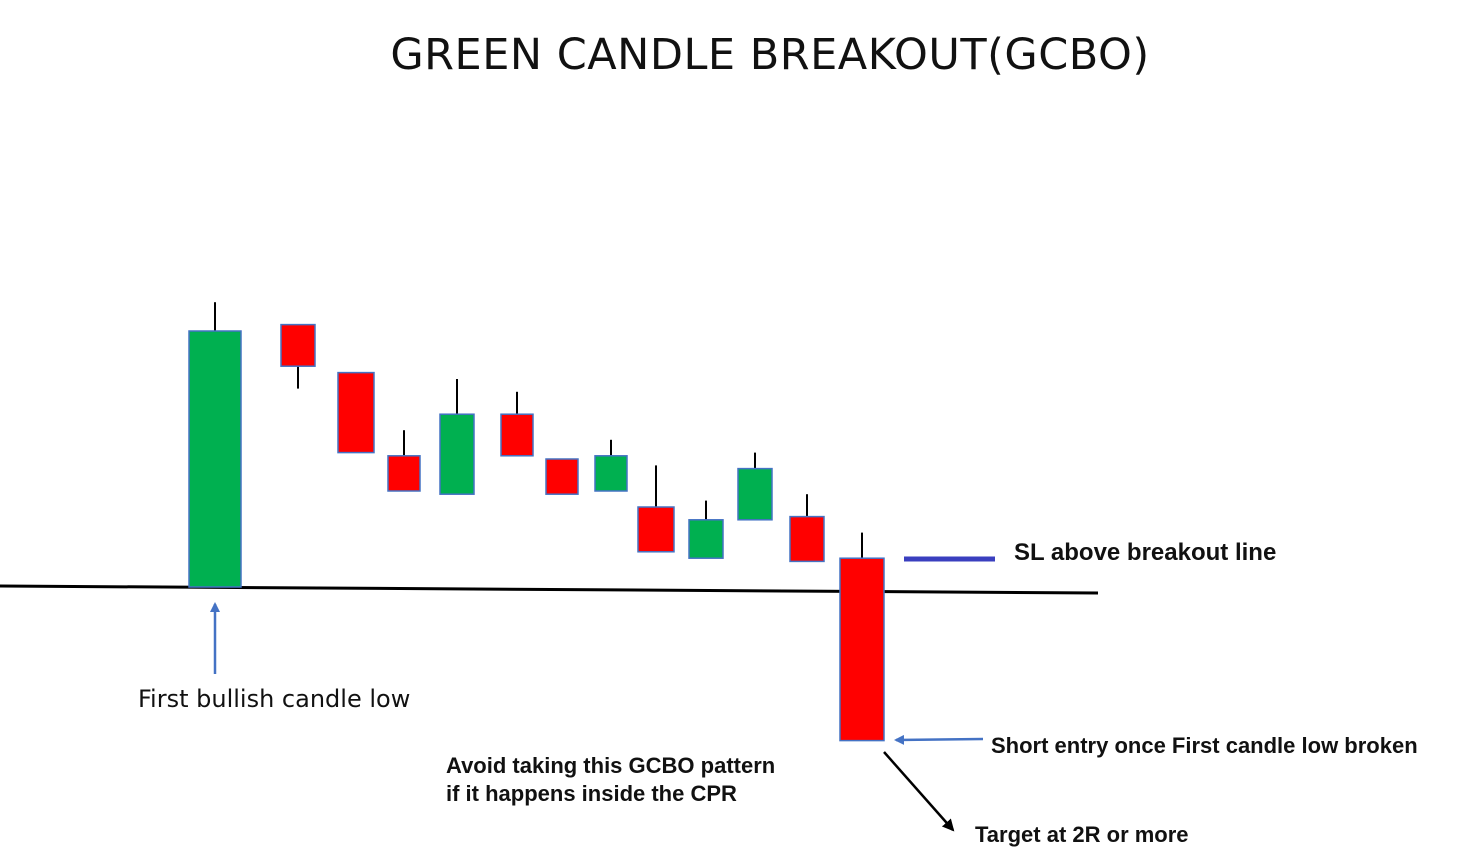  What do you see at coordinates (919, 791) in the screenshot?
I see `target-arrow` at bounding box center [919, 791].